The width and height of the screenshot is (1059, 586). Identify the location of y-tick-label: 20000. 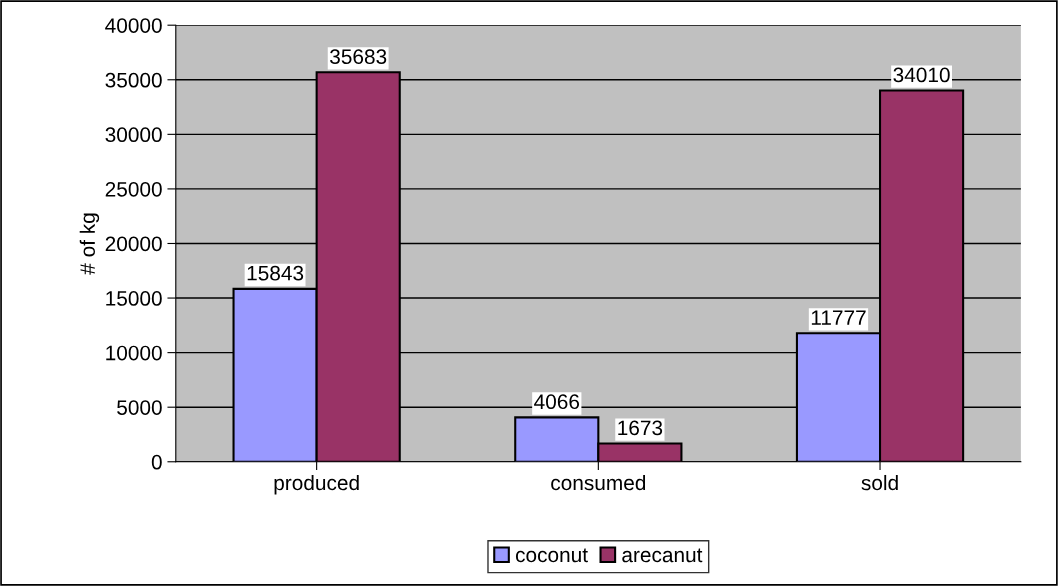
(133, 244).